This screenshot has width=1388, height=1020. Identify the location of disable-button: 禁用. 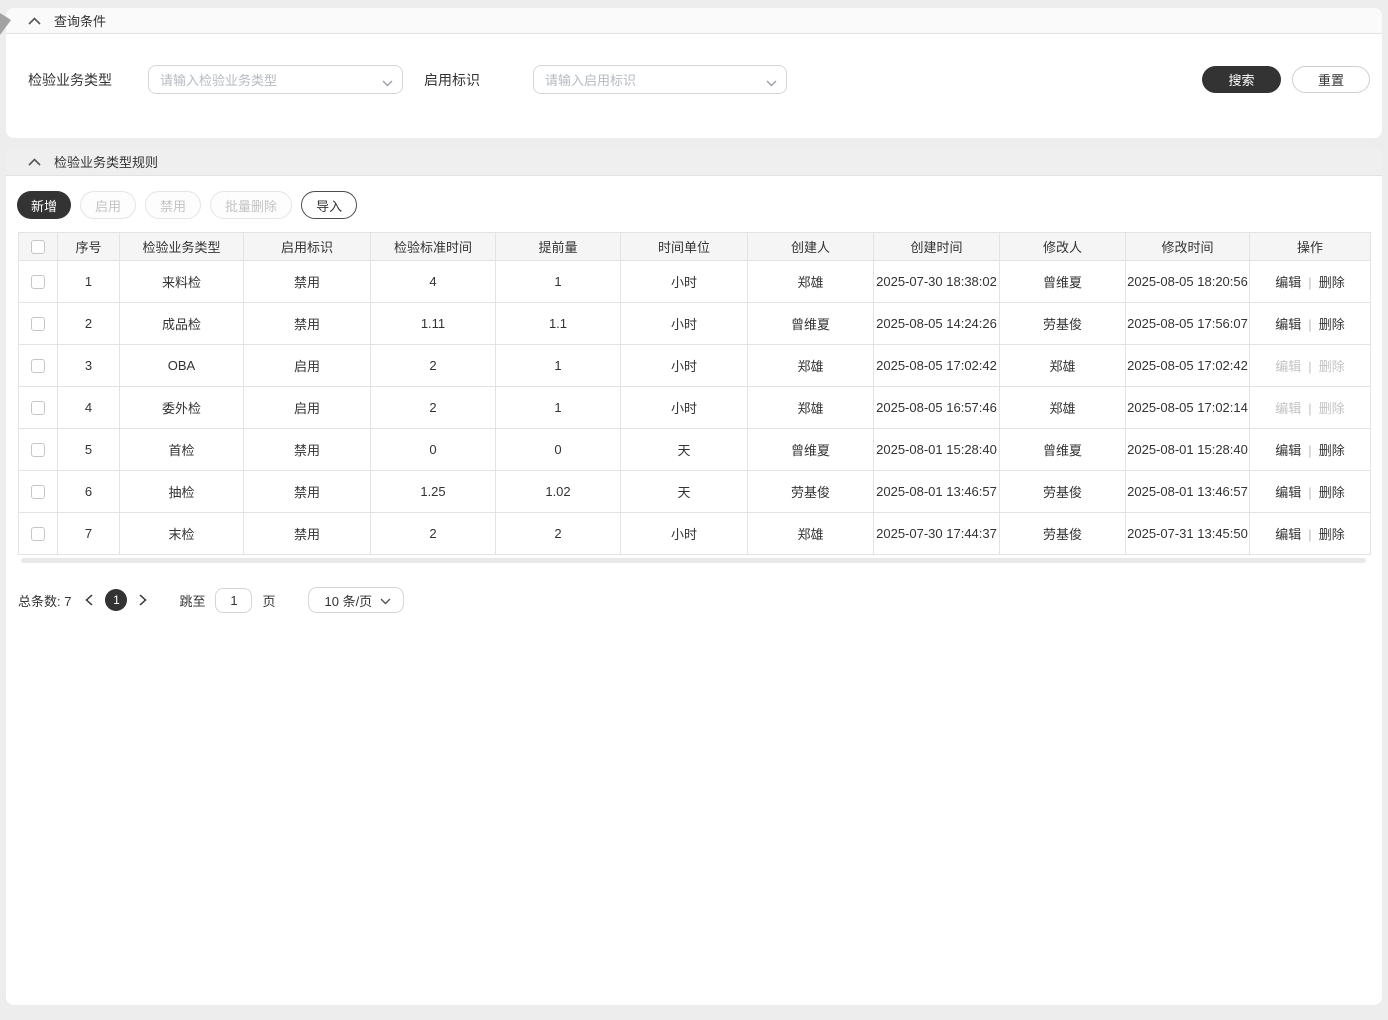
(173, 205).